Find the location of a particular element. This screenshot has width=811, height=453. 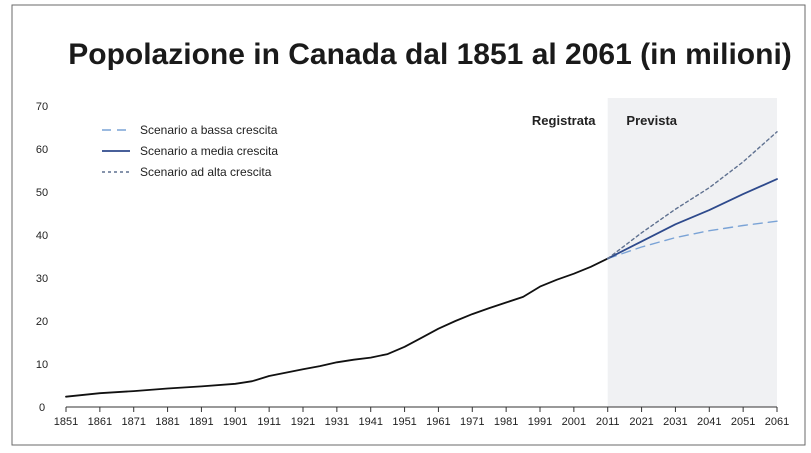

y-tick-label: 10 is located at coordinates (42, 365).